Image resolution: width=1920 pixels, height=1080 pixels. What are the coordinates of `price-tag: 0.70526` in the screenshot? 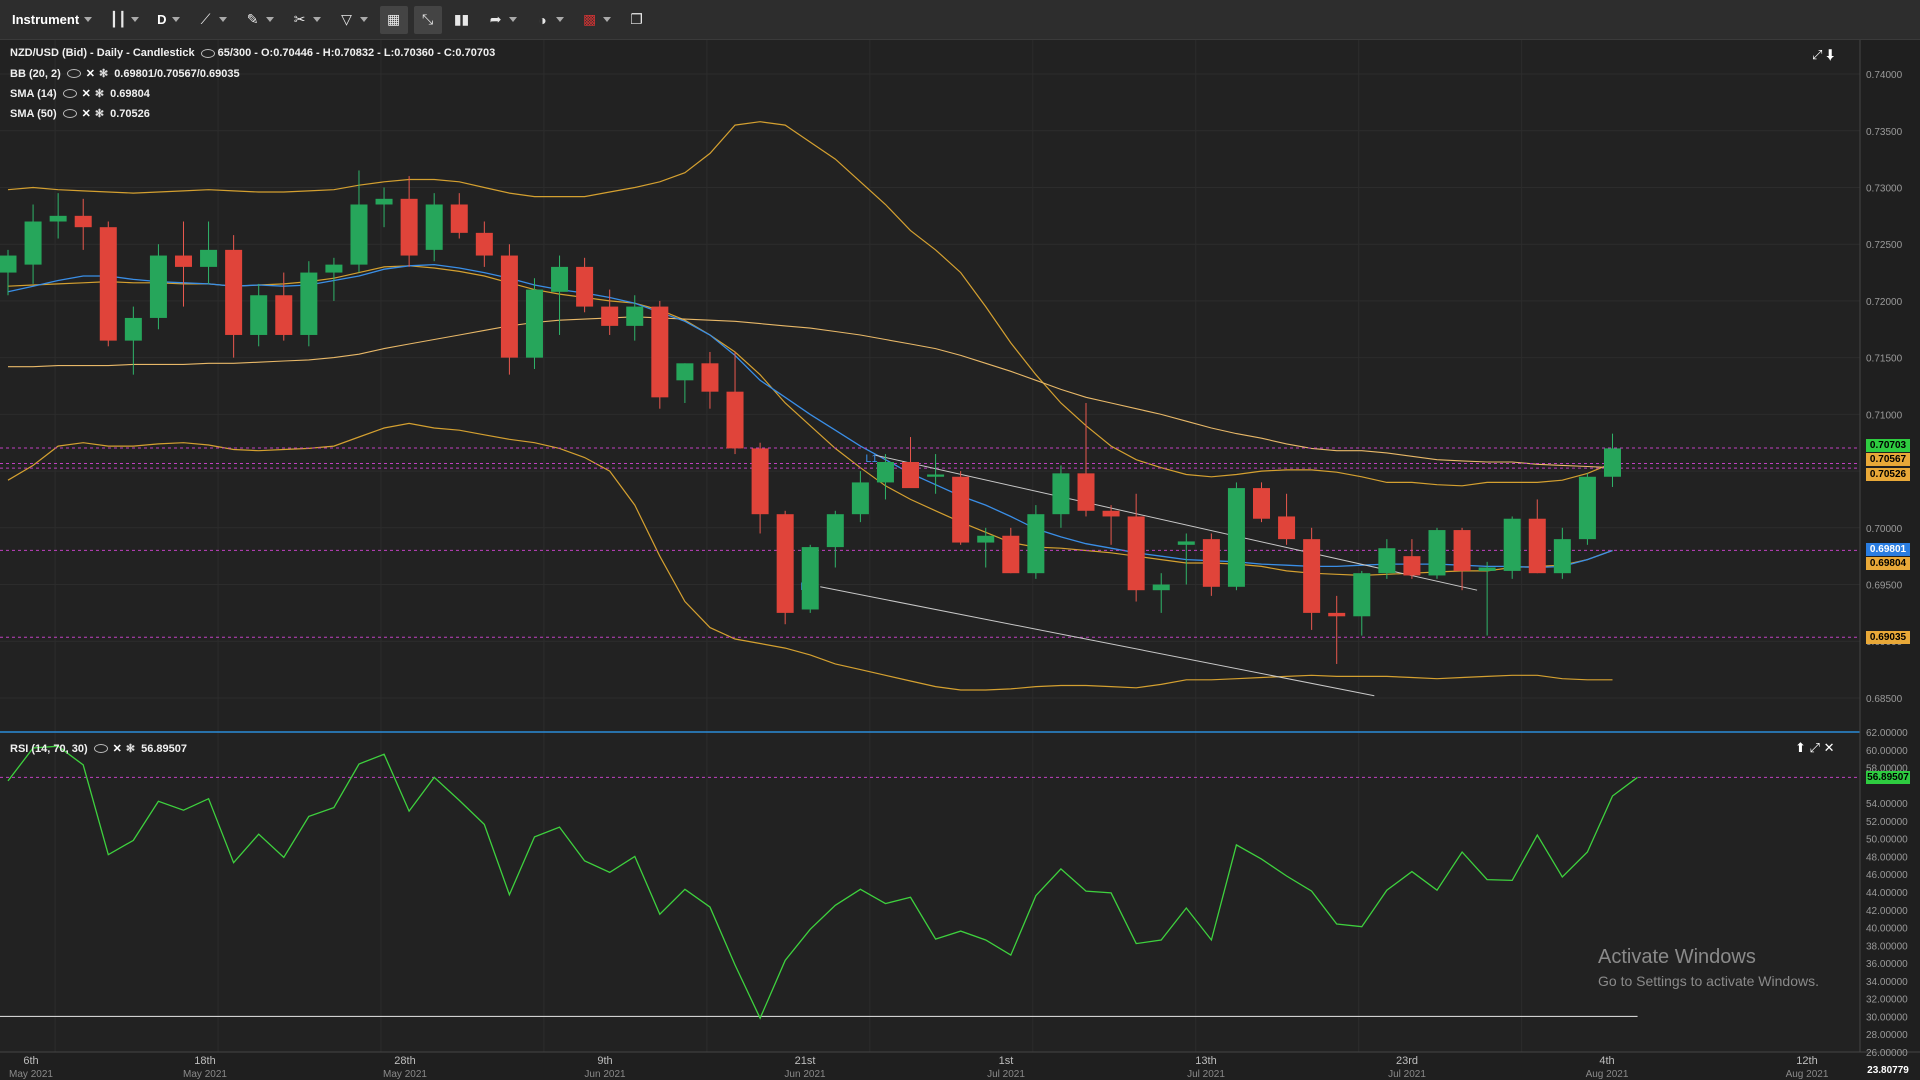 It's located at (1888, 474).